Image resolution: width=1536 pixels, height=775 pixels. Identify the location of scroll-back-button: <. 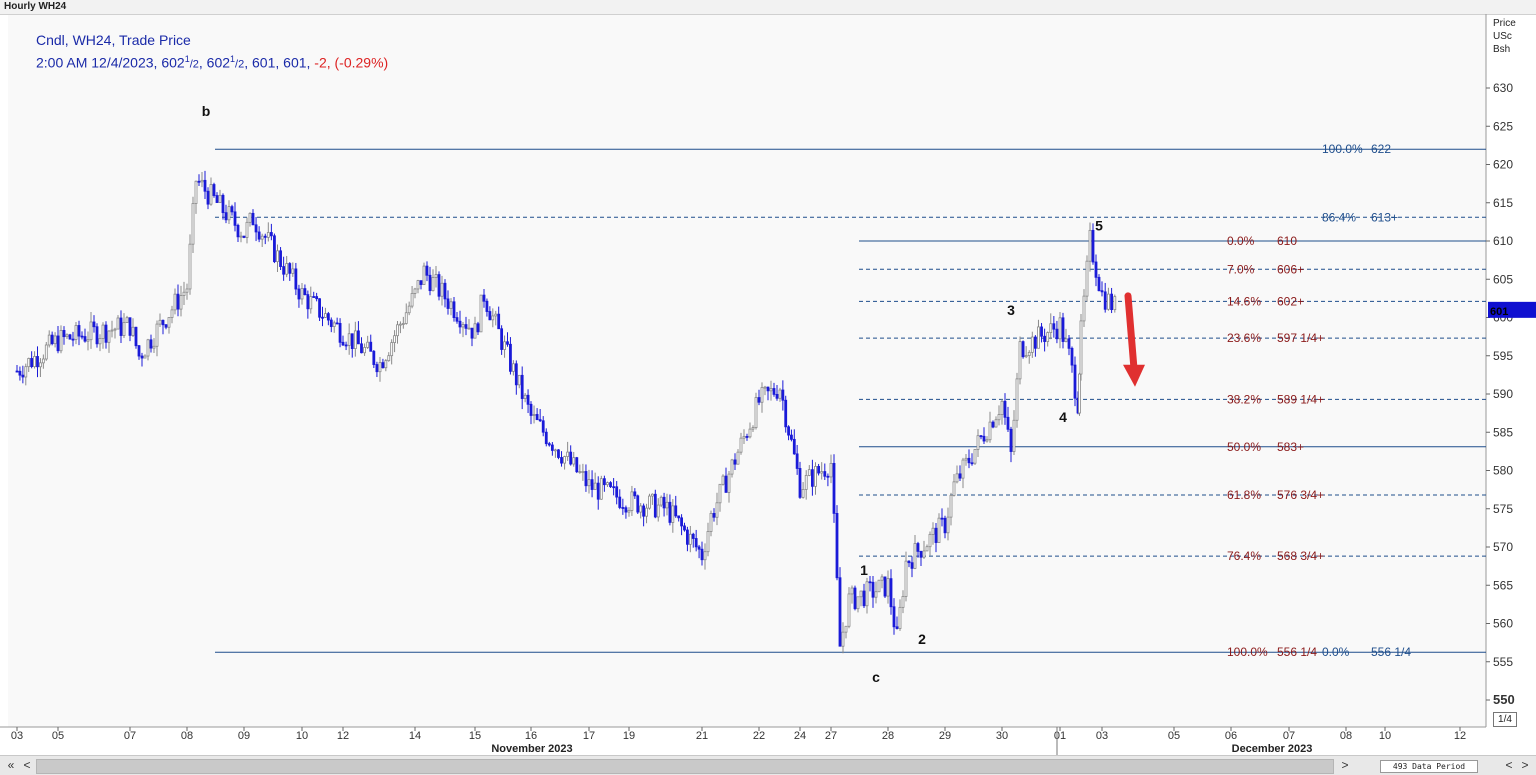
(1509, 765).